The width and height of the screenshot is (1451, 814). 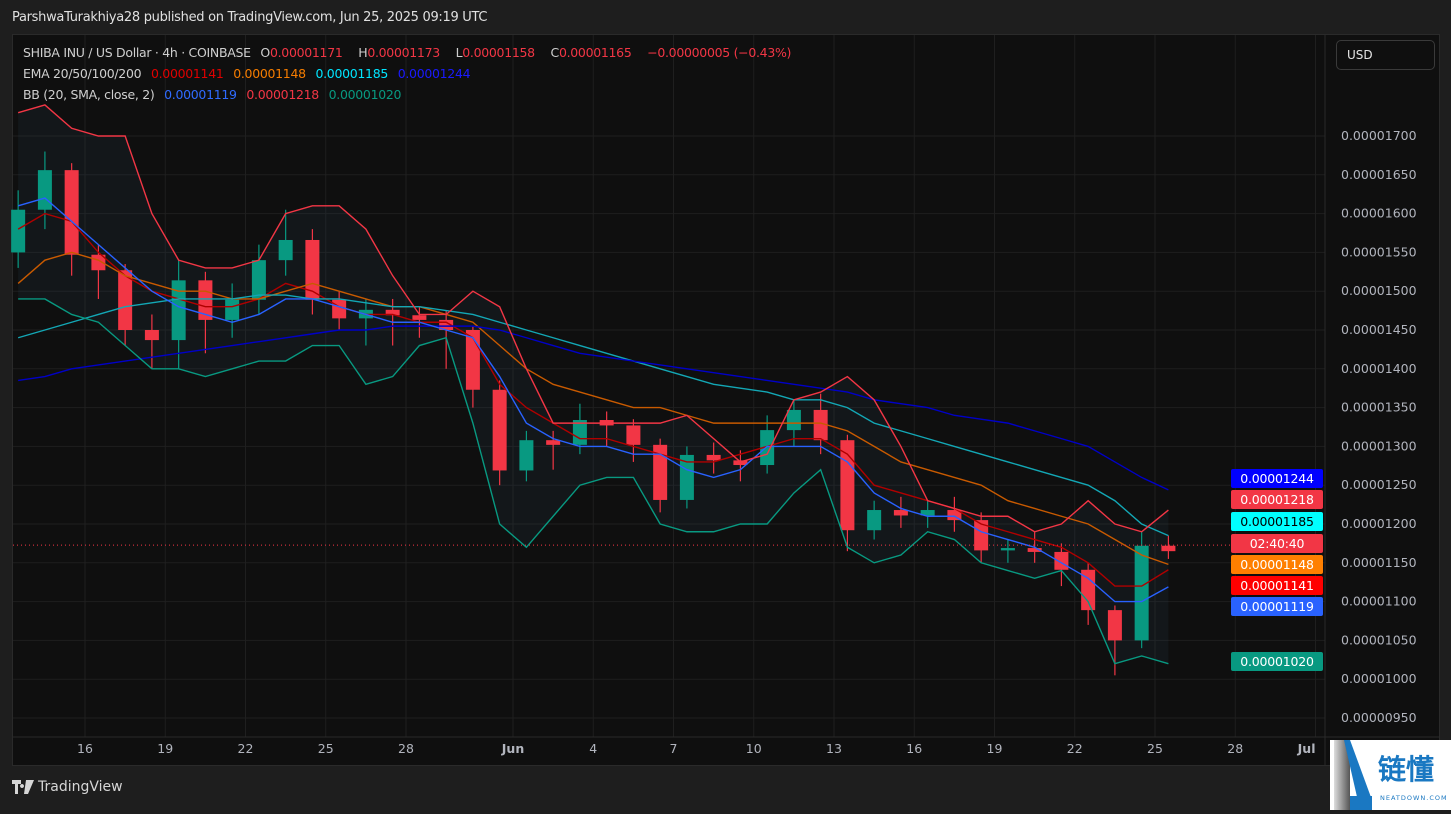 What do you see at coordinates (1379, 445) in the screenshot?
I see `price-axis-label: 0.00001300` at bounding box center [1379, 445].